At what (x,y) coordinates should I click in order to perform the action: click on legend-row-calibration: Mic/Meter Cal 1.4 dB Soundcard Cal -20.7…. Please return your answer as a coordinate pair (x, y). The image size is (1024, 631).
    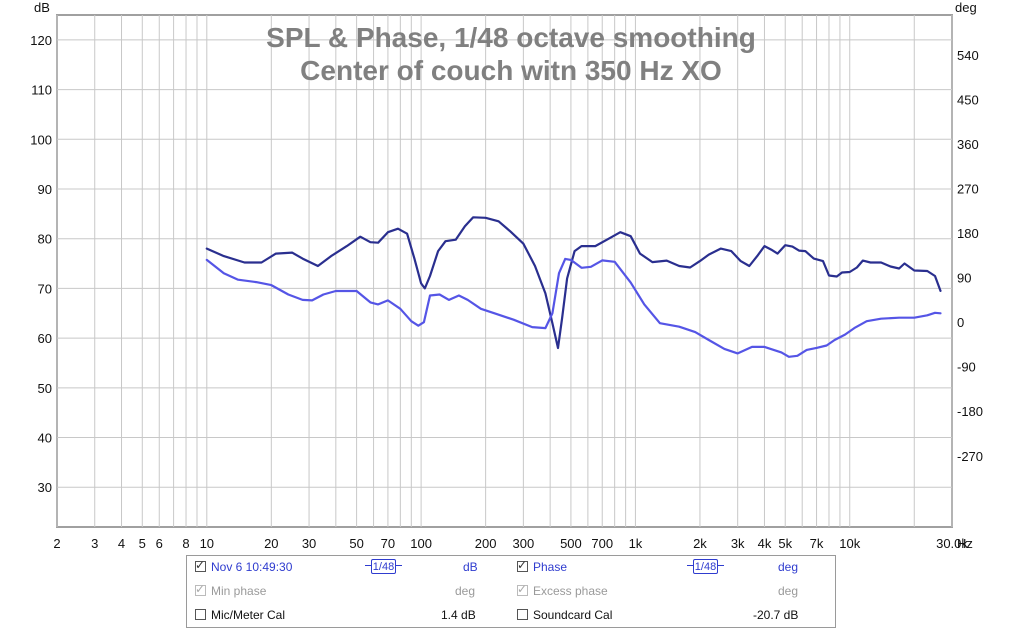
    Looking at the image, I should click on (511, 617).